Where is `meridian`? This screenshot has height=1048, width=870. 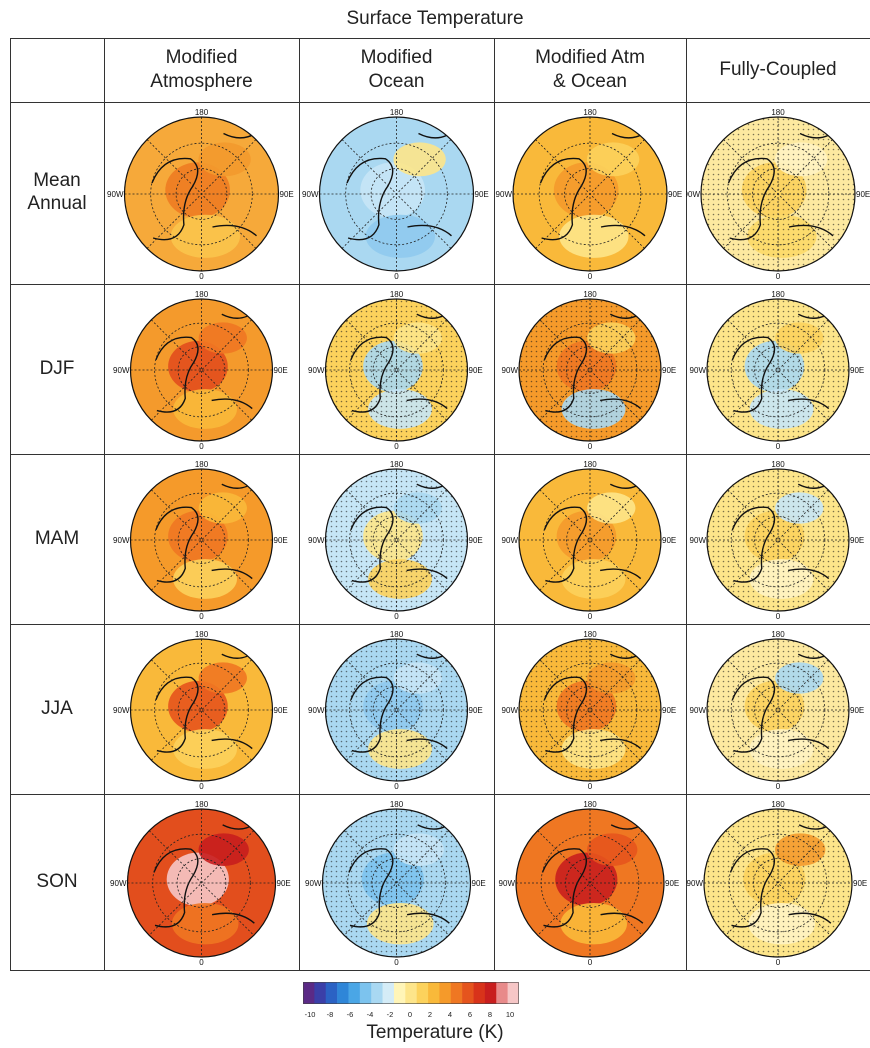
meridian is located at coordinates (201, 883).